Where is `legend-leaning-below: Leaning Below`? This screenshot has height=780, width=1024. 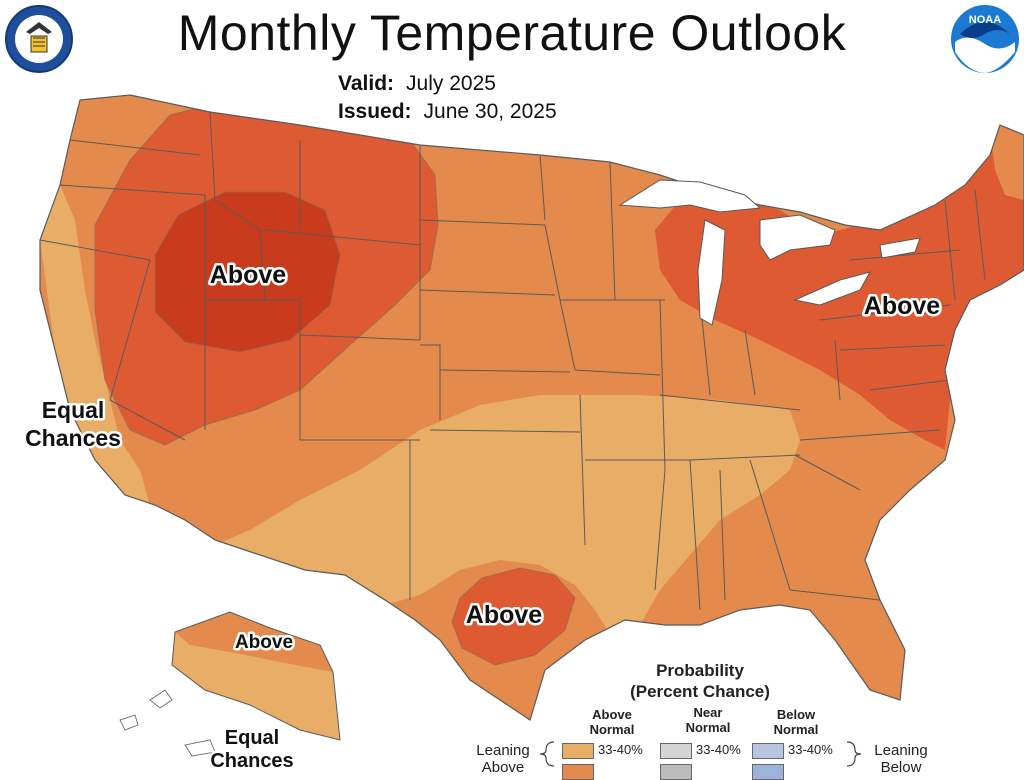
legend-leaning-below: Leaning Below is located at coordinates (901, 759).